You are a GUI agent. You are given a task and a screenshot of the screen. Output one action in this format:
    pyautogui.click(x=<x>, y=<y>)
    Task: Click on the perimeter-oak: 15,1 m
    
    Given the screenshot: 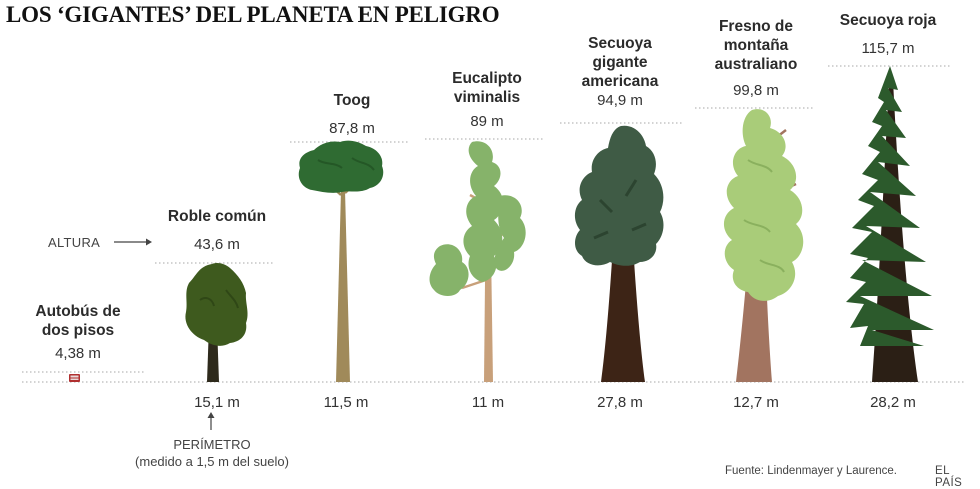 What is the action you would take?
    pyautogui.click(x=217, y=402)
    